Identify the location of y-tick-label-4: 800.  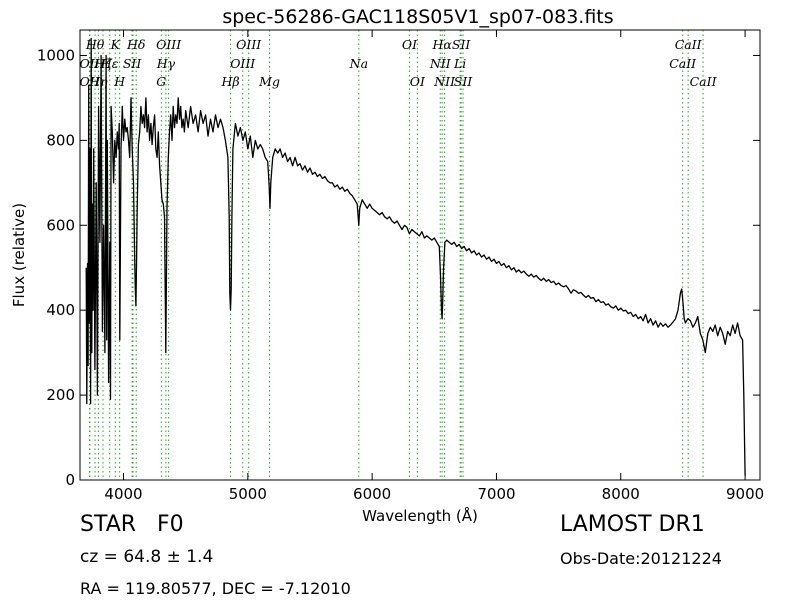
(60, 140).